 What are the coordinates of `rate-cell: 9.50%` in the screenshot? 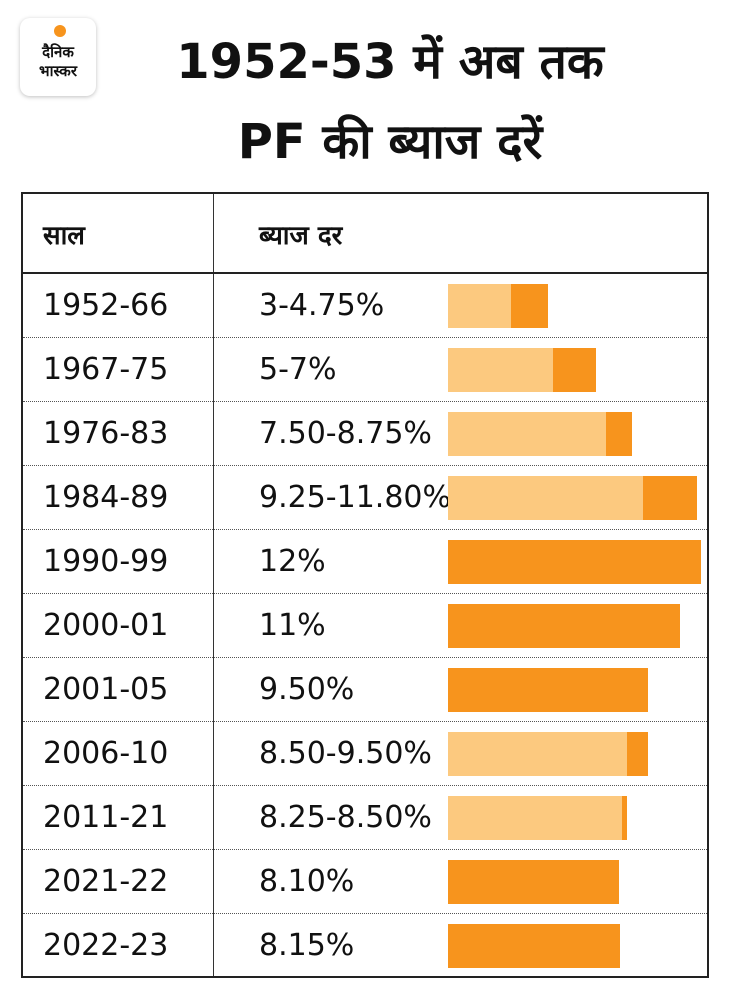 It's located at (307, 689).